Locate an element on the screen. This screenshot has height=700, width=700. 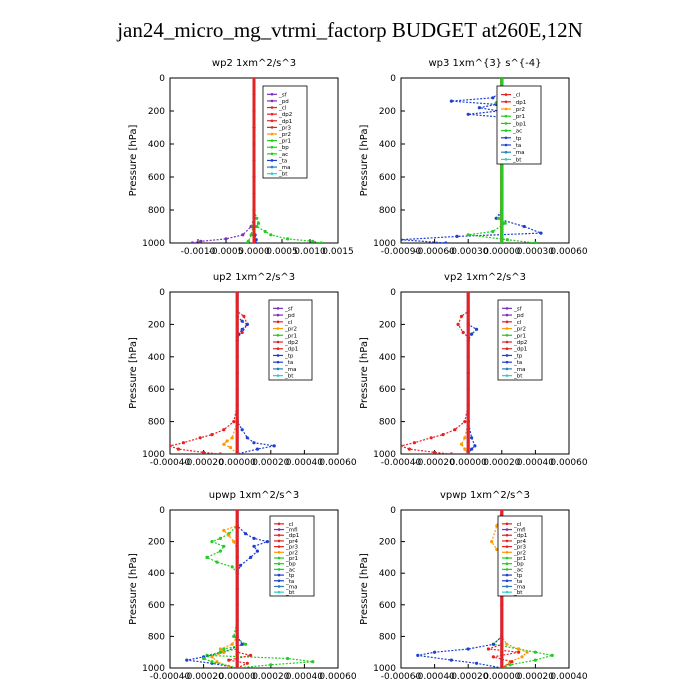
series-line_dp1 is located at coordinates (435, 373).